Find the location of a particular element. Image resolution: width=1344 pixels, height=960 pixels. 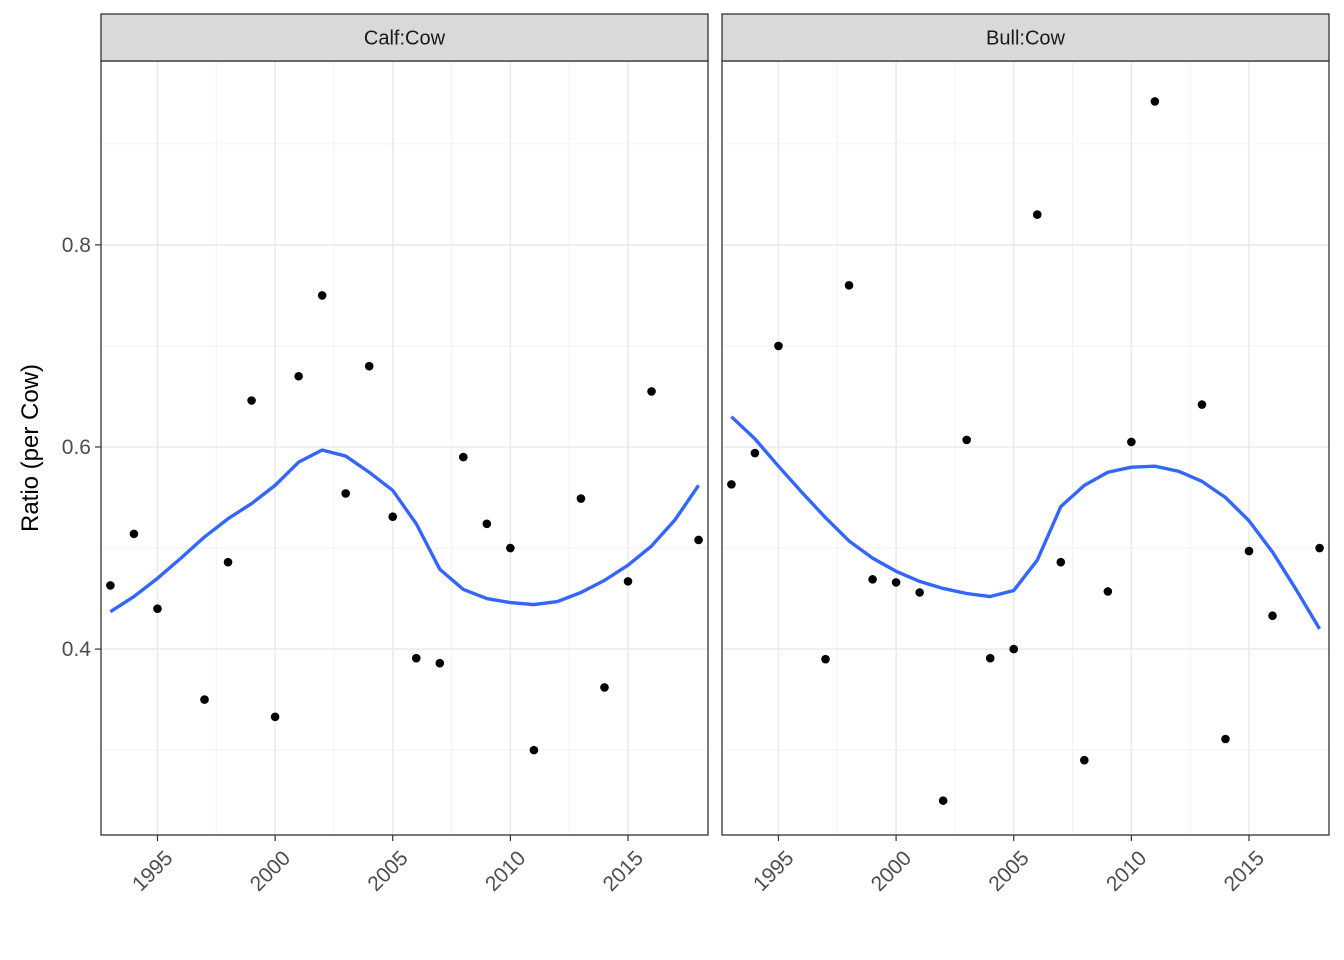

y-tick-label: 0.4 is located at coordinates (77, 649).